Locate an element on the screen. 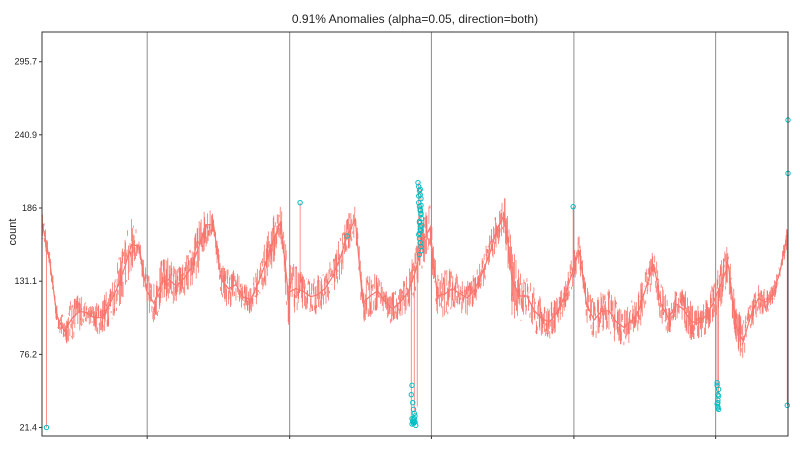 The height and width of the screenshot is (473, 800). y-tick-label: 21.4 is located at coordinates (28, 427).